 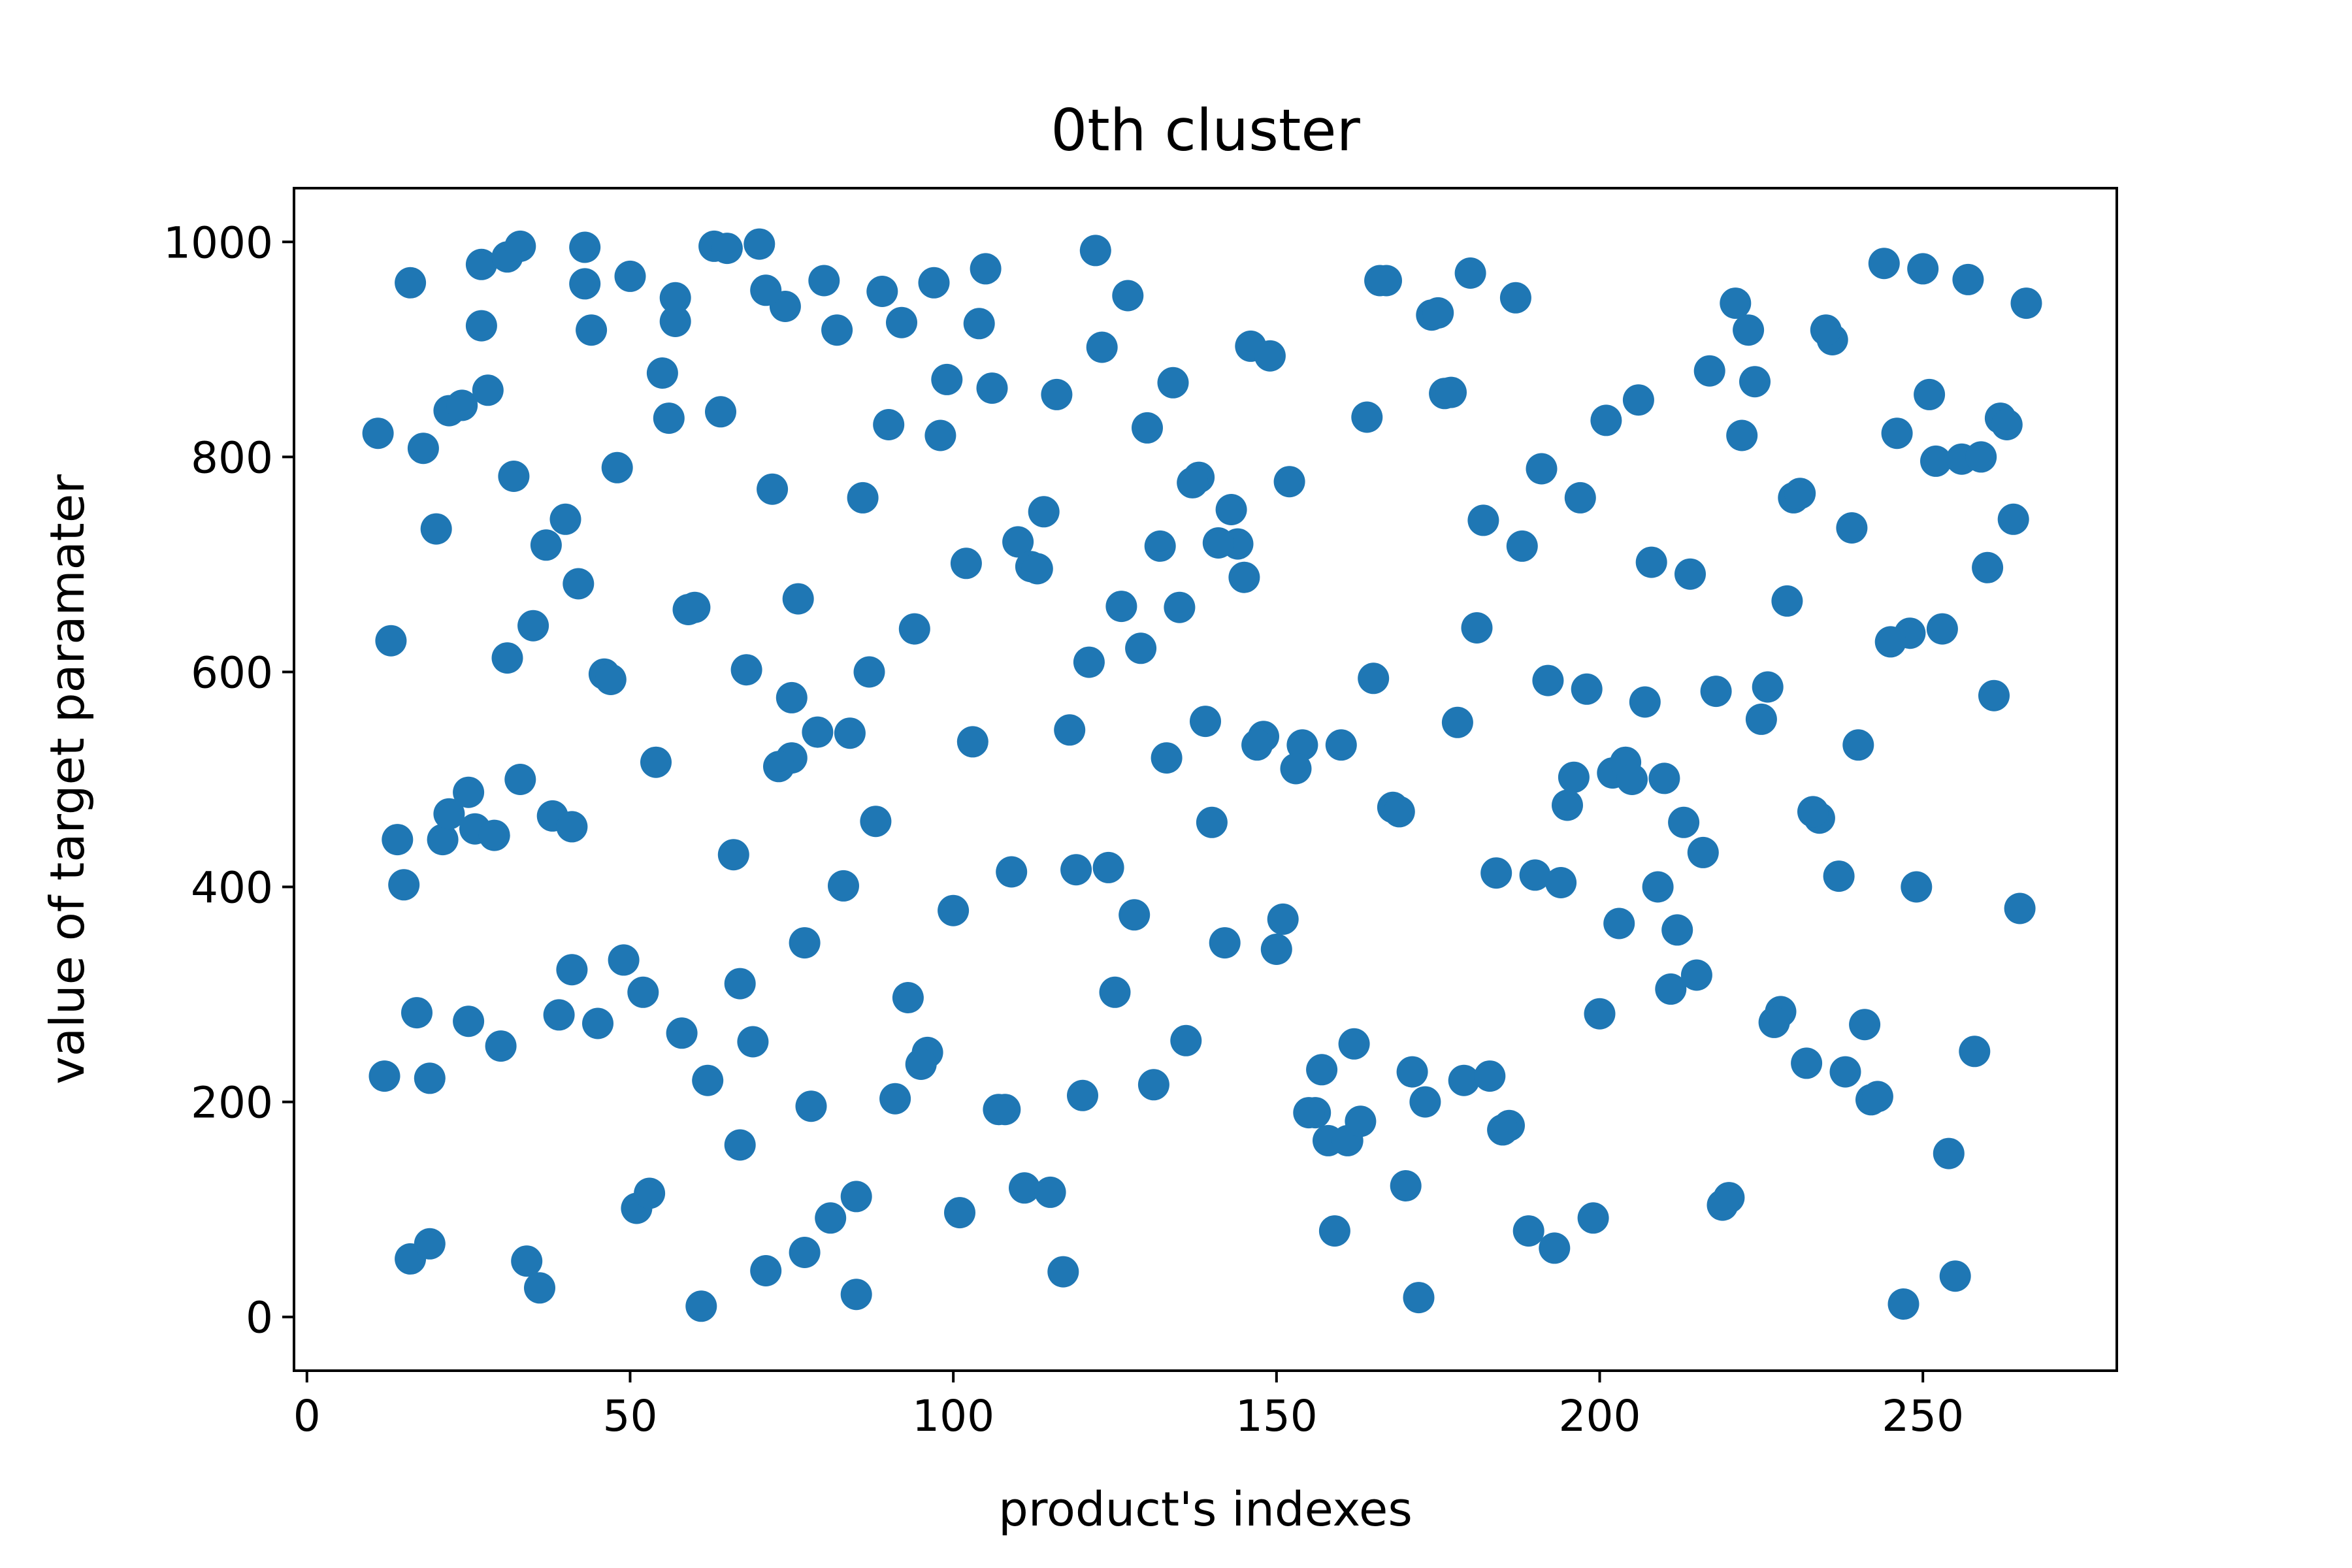 I want to click on x-tick-label: 0, so click(x=307, y=1416).